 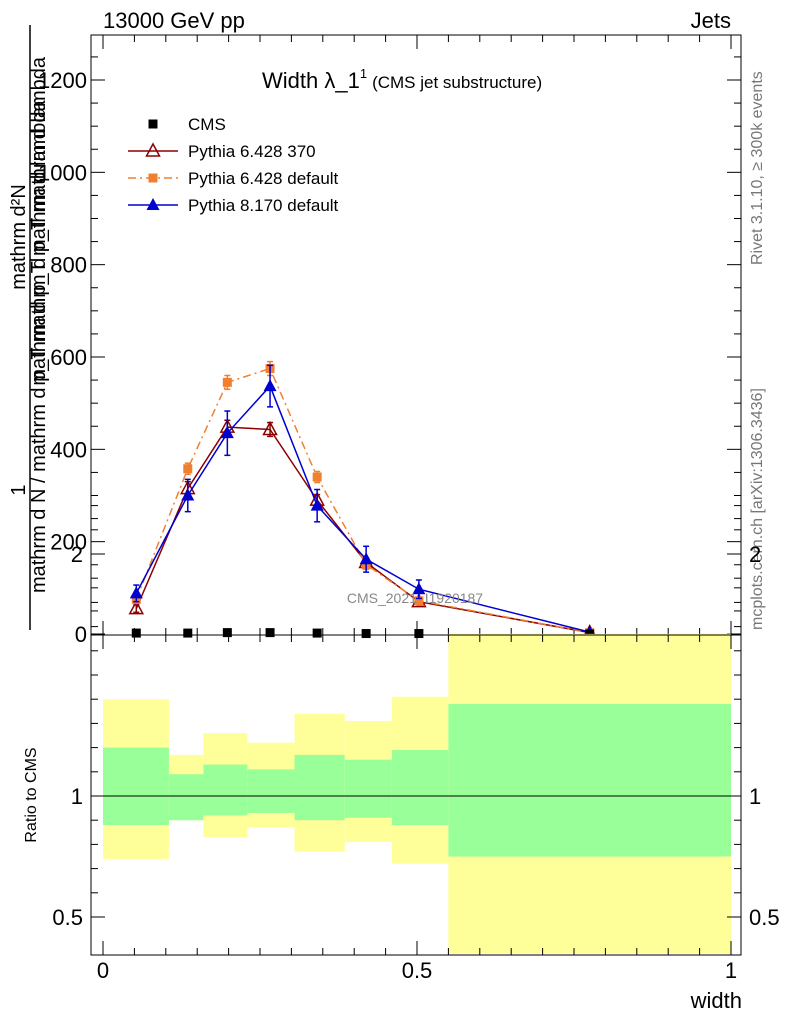 What do you see at coordinates (207, 124) in the screenshot?
I see `legend-label-cms: CMS` at bounding box center [207, 124].